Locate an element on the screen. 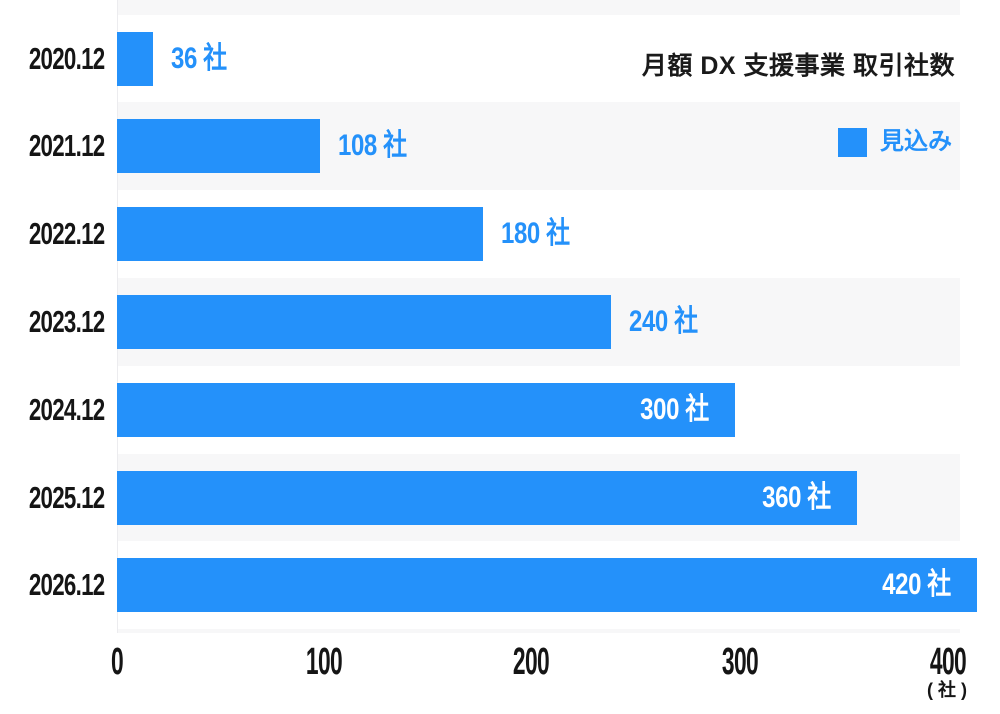  chart-title: 月額 DX 支援事業 取引社数 is located at coordinates (798, 66).